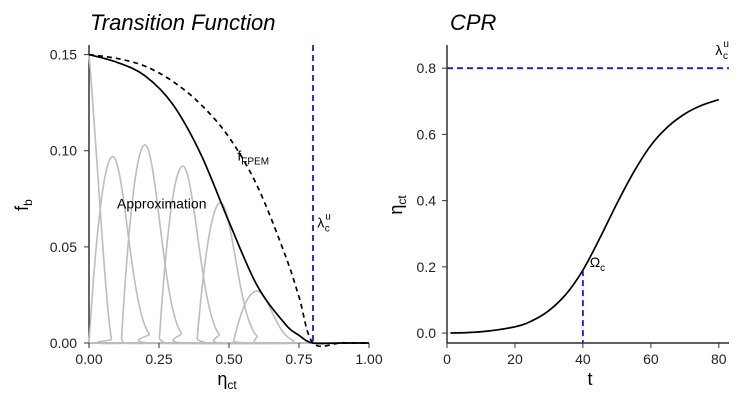 The height and width of the screenshot is (412, 747). Describe the element at coordinates (162, 203) in the screenshot. I see `annotation-approximation: Approximation` at that location.